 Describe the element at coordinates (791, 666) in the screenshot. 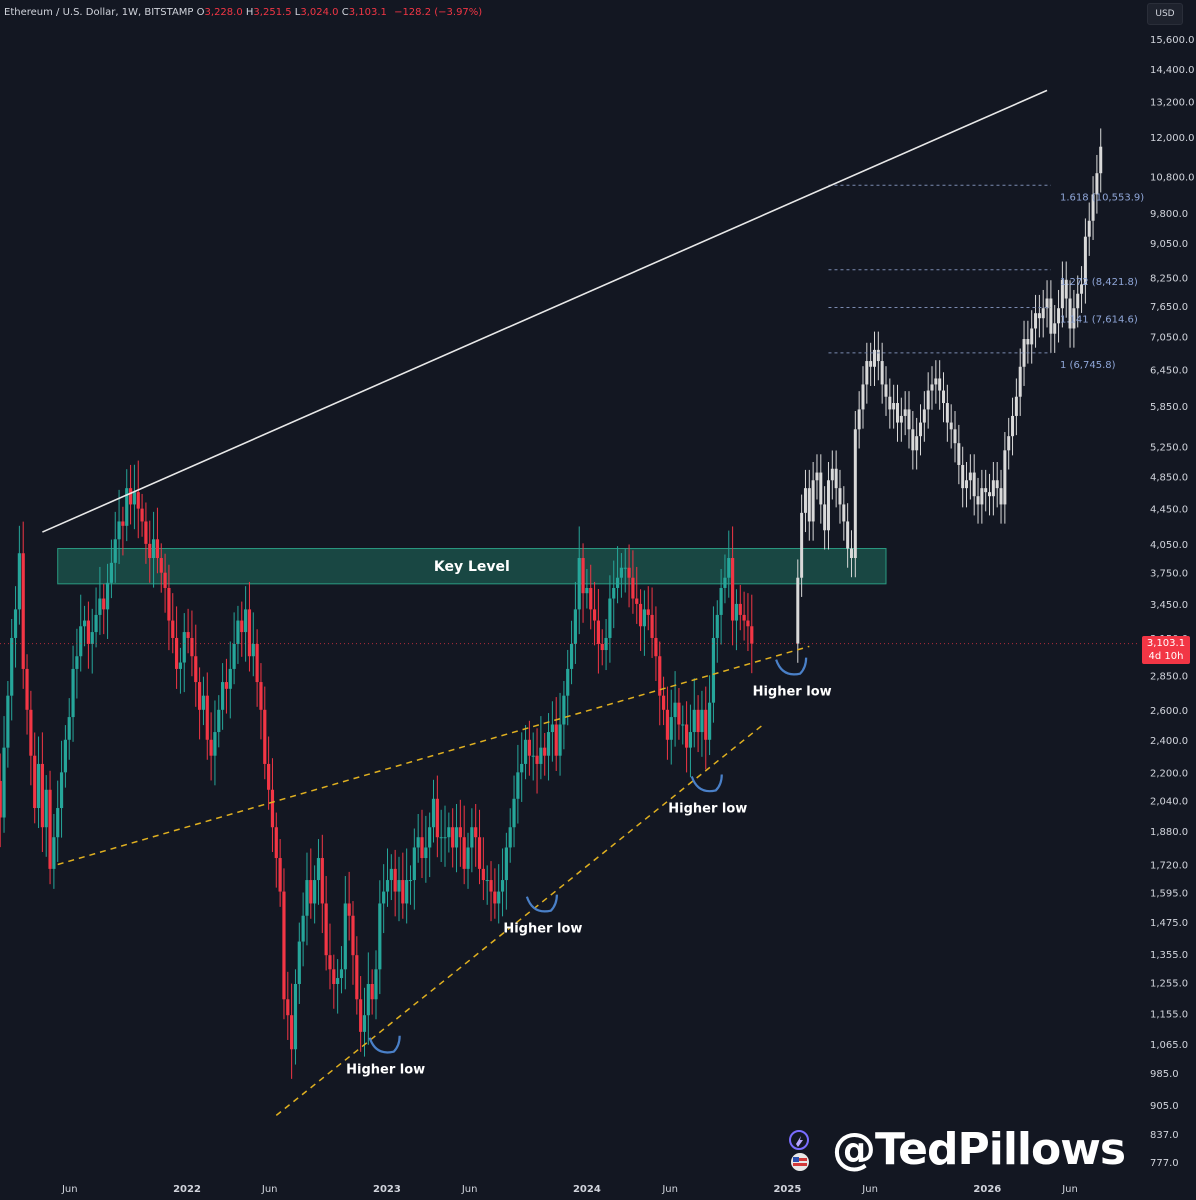

I see `higher-low-marker-icon` at that location.